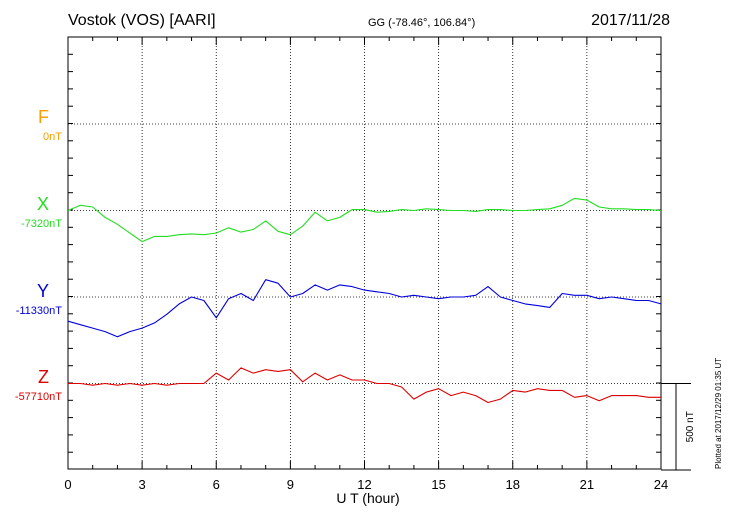  What do you see at coordinates (630, 20) in the screenshot?
I see `plot-date: 2017/11/28` at bounding box center [630, 20].